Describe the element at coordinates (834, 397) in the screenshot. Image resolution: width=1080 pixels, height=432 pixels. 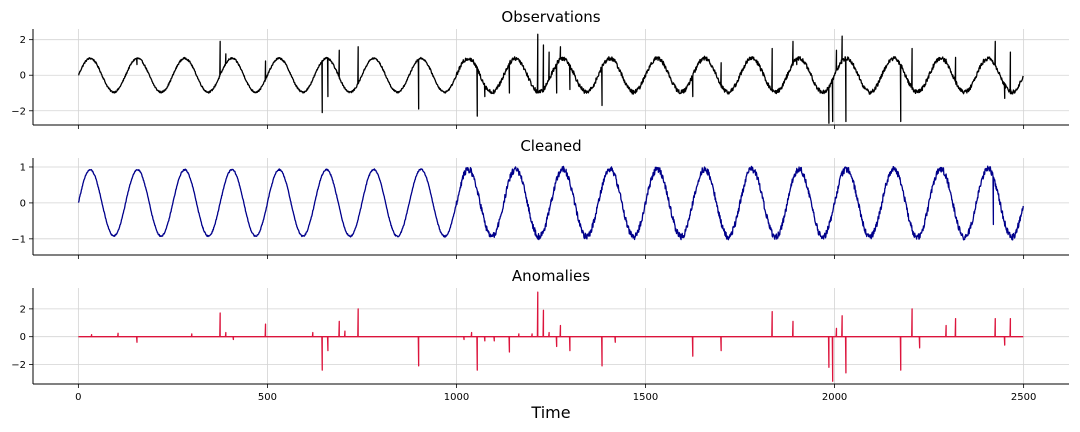
I see `x-tick-label: 2000` at that location.